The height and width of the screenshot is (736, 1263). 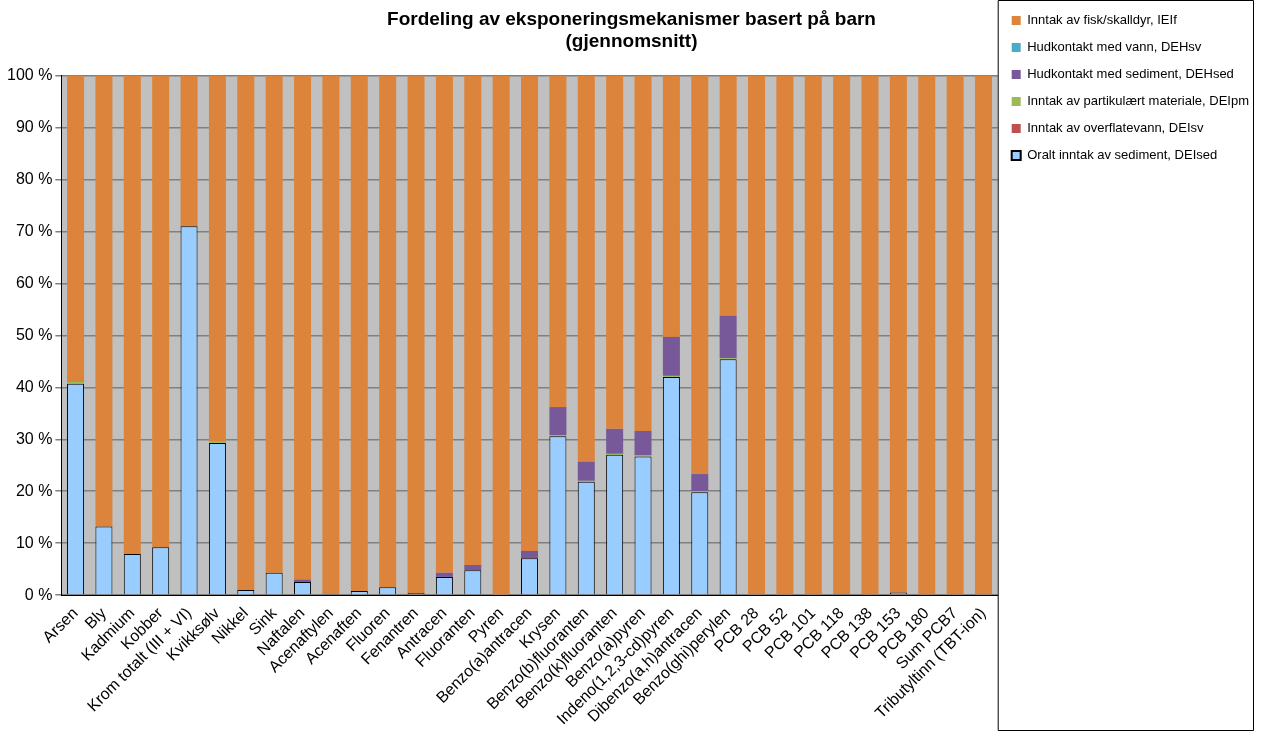 What do you see at coordinates (1116, 128) in the screenshot?
I see `legend-label: Inntak av overflatevann, DEIsv` at bounding box center [1116, 128].